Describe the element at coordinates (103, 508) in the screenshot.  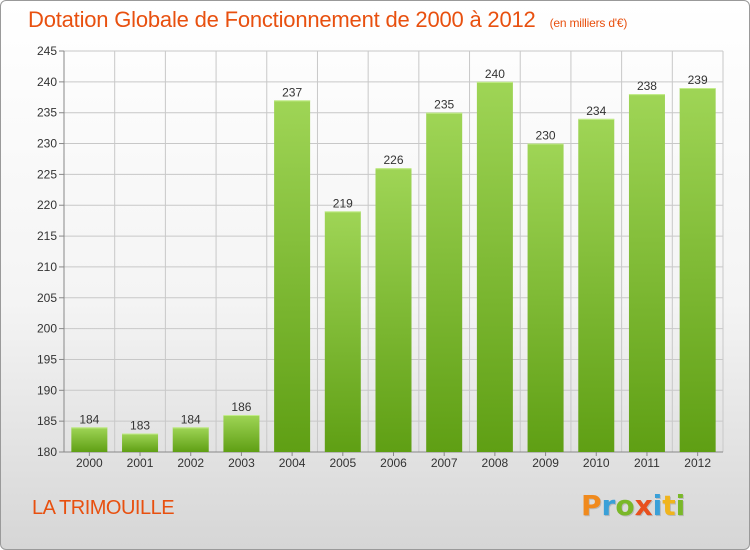
I see `place-name: LA TRIMOUILLE` at that location.